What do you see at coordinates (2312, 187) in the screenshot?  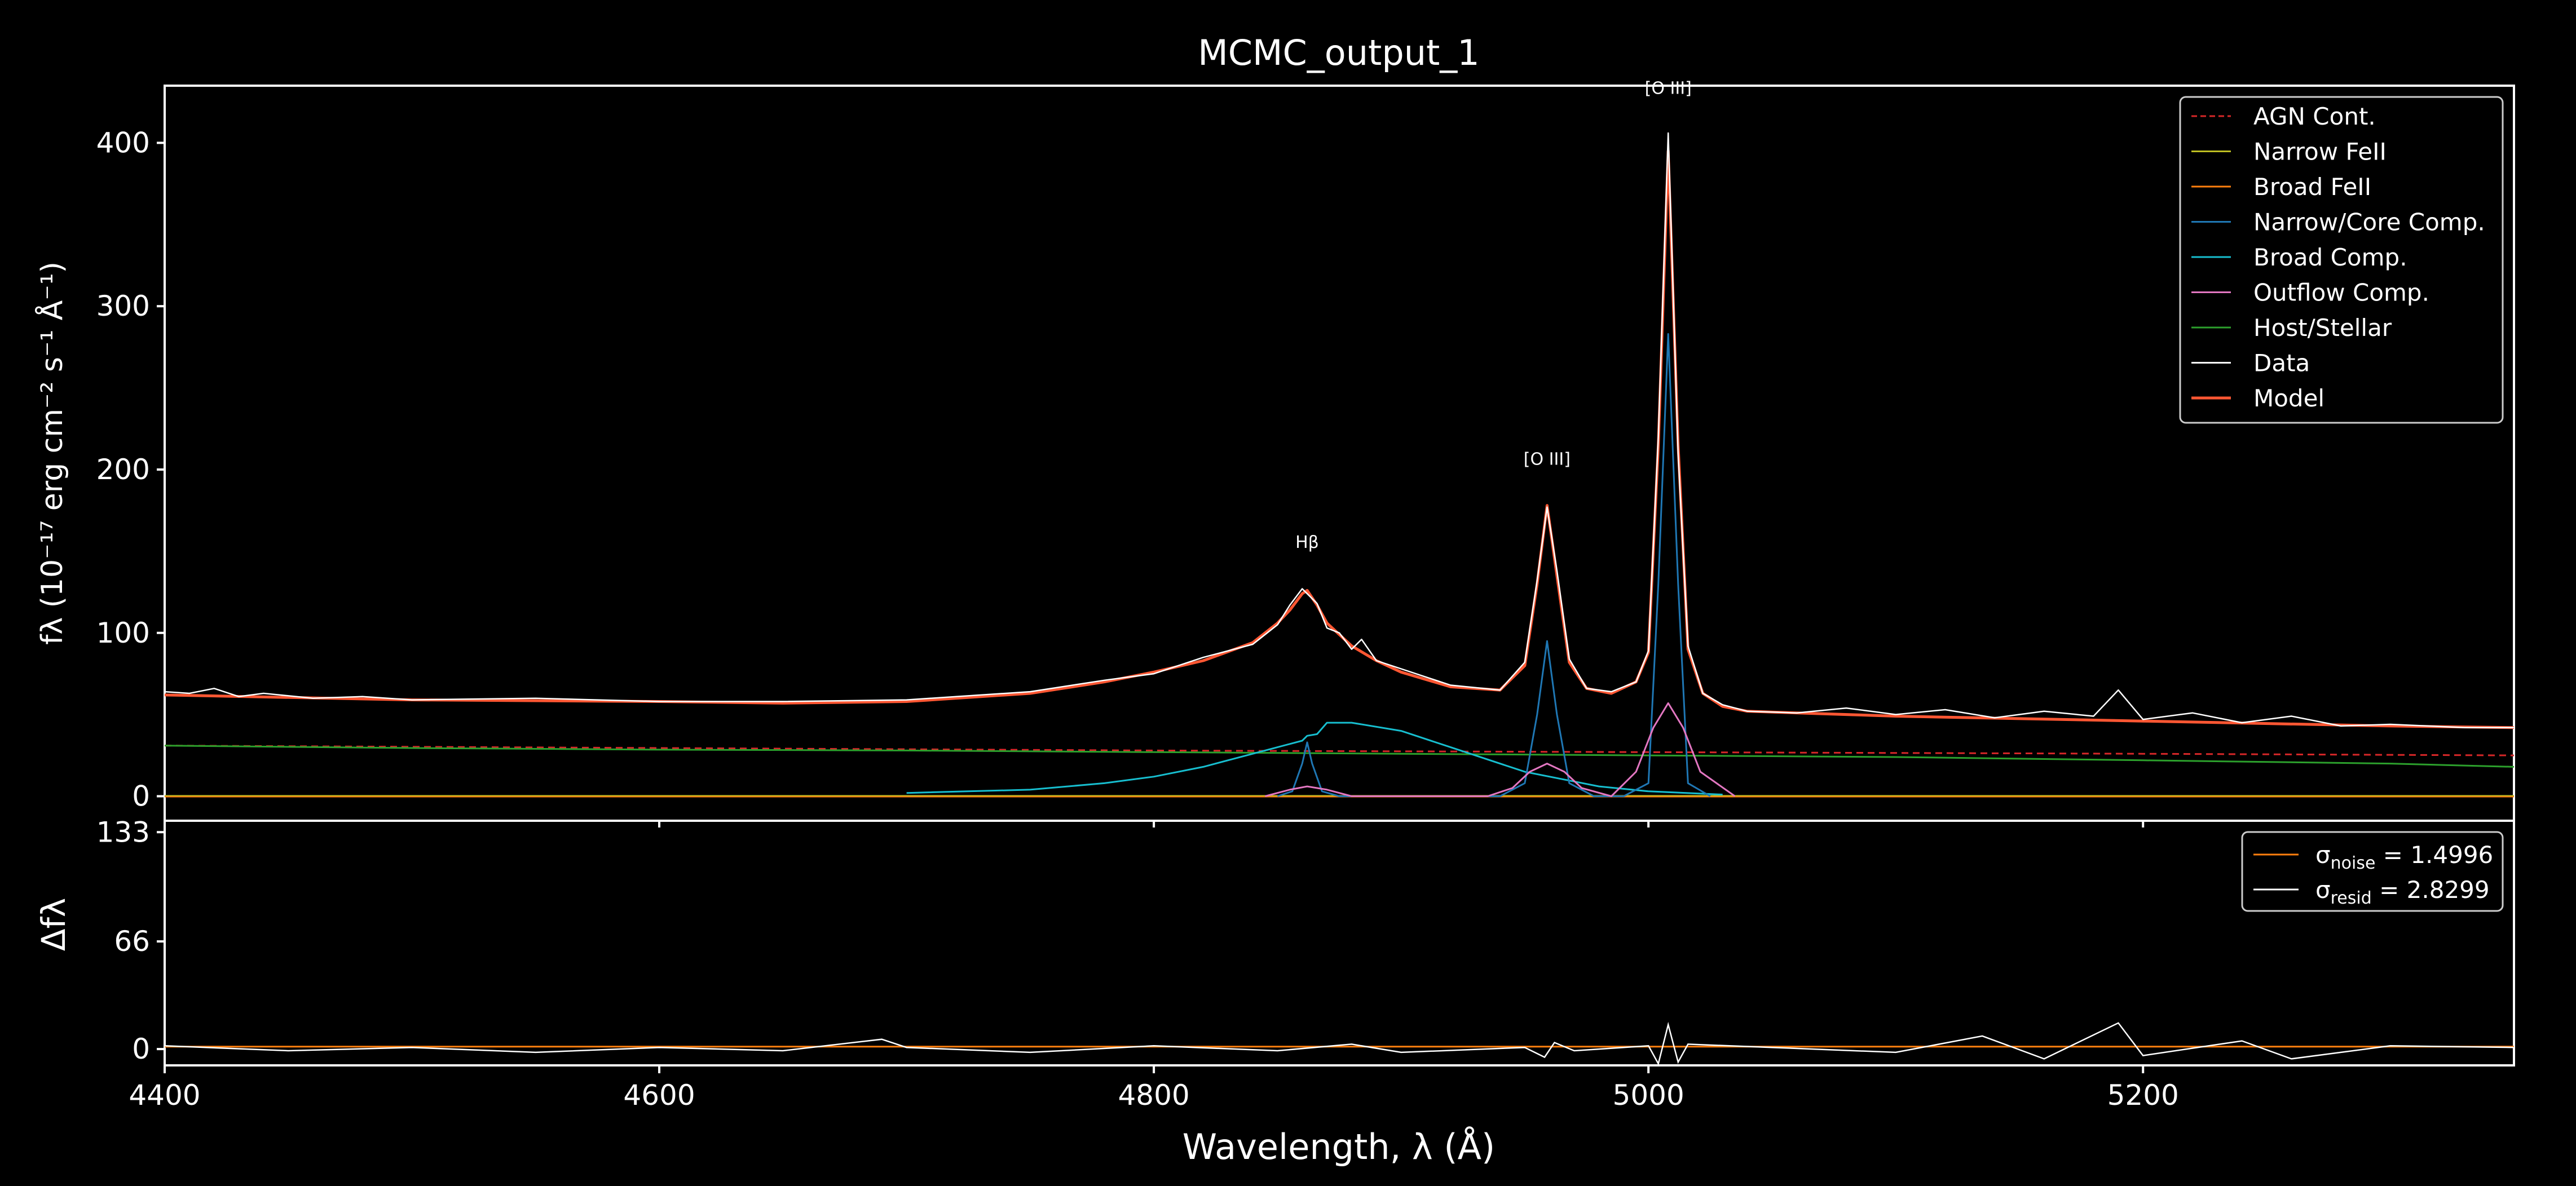 I see `legend-label: Broad FeII` at bounding box center [2312, 187].